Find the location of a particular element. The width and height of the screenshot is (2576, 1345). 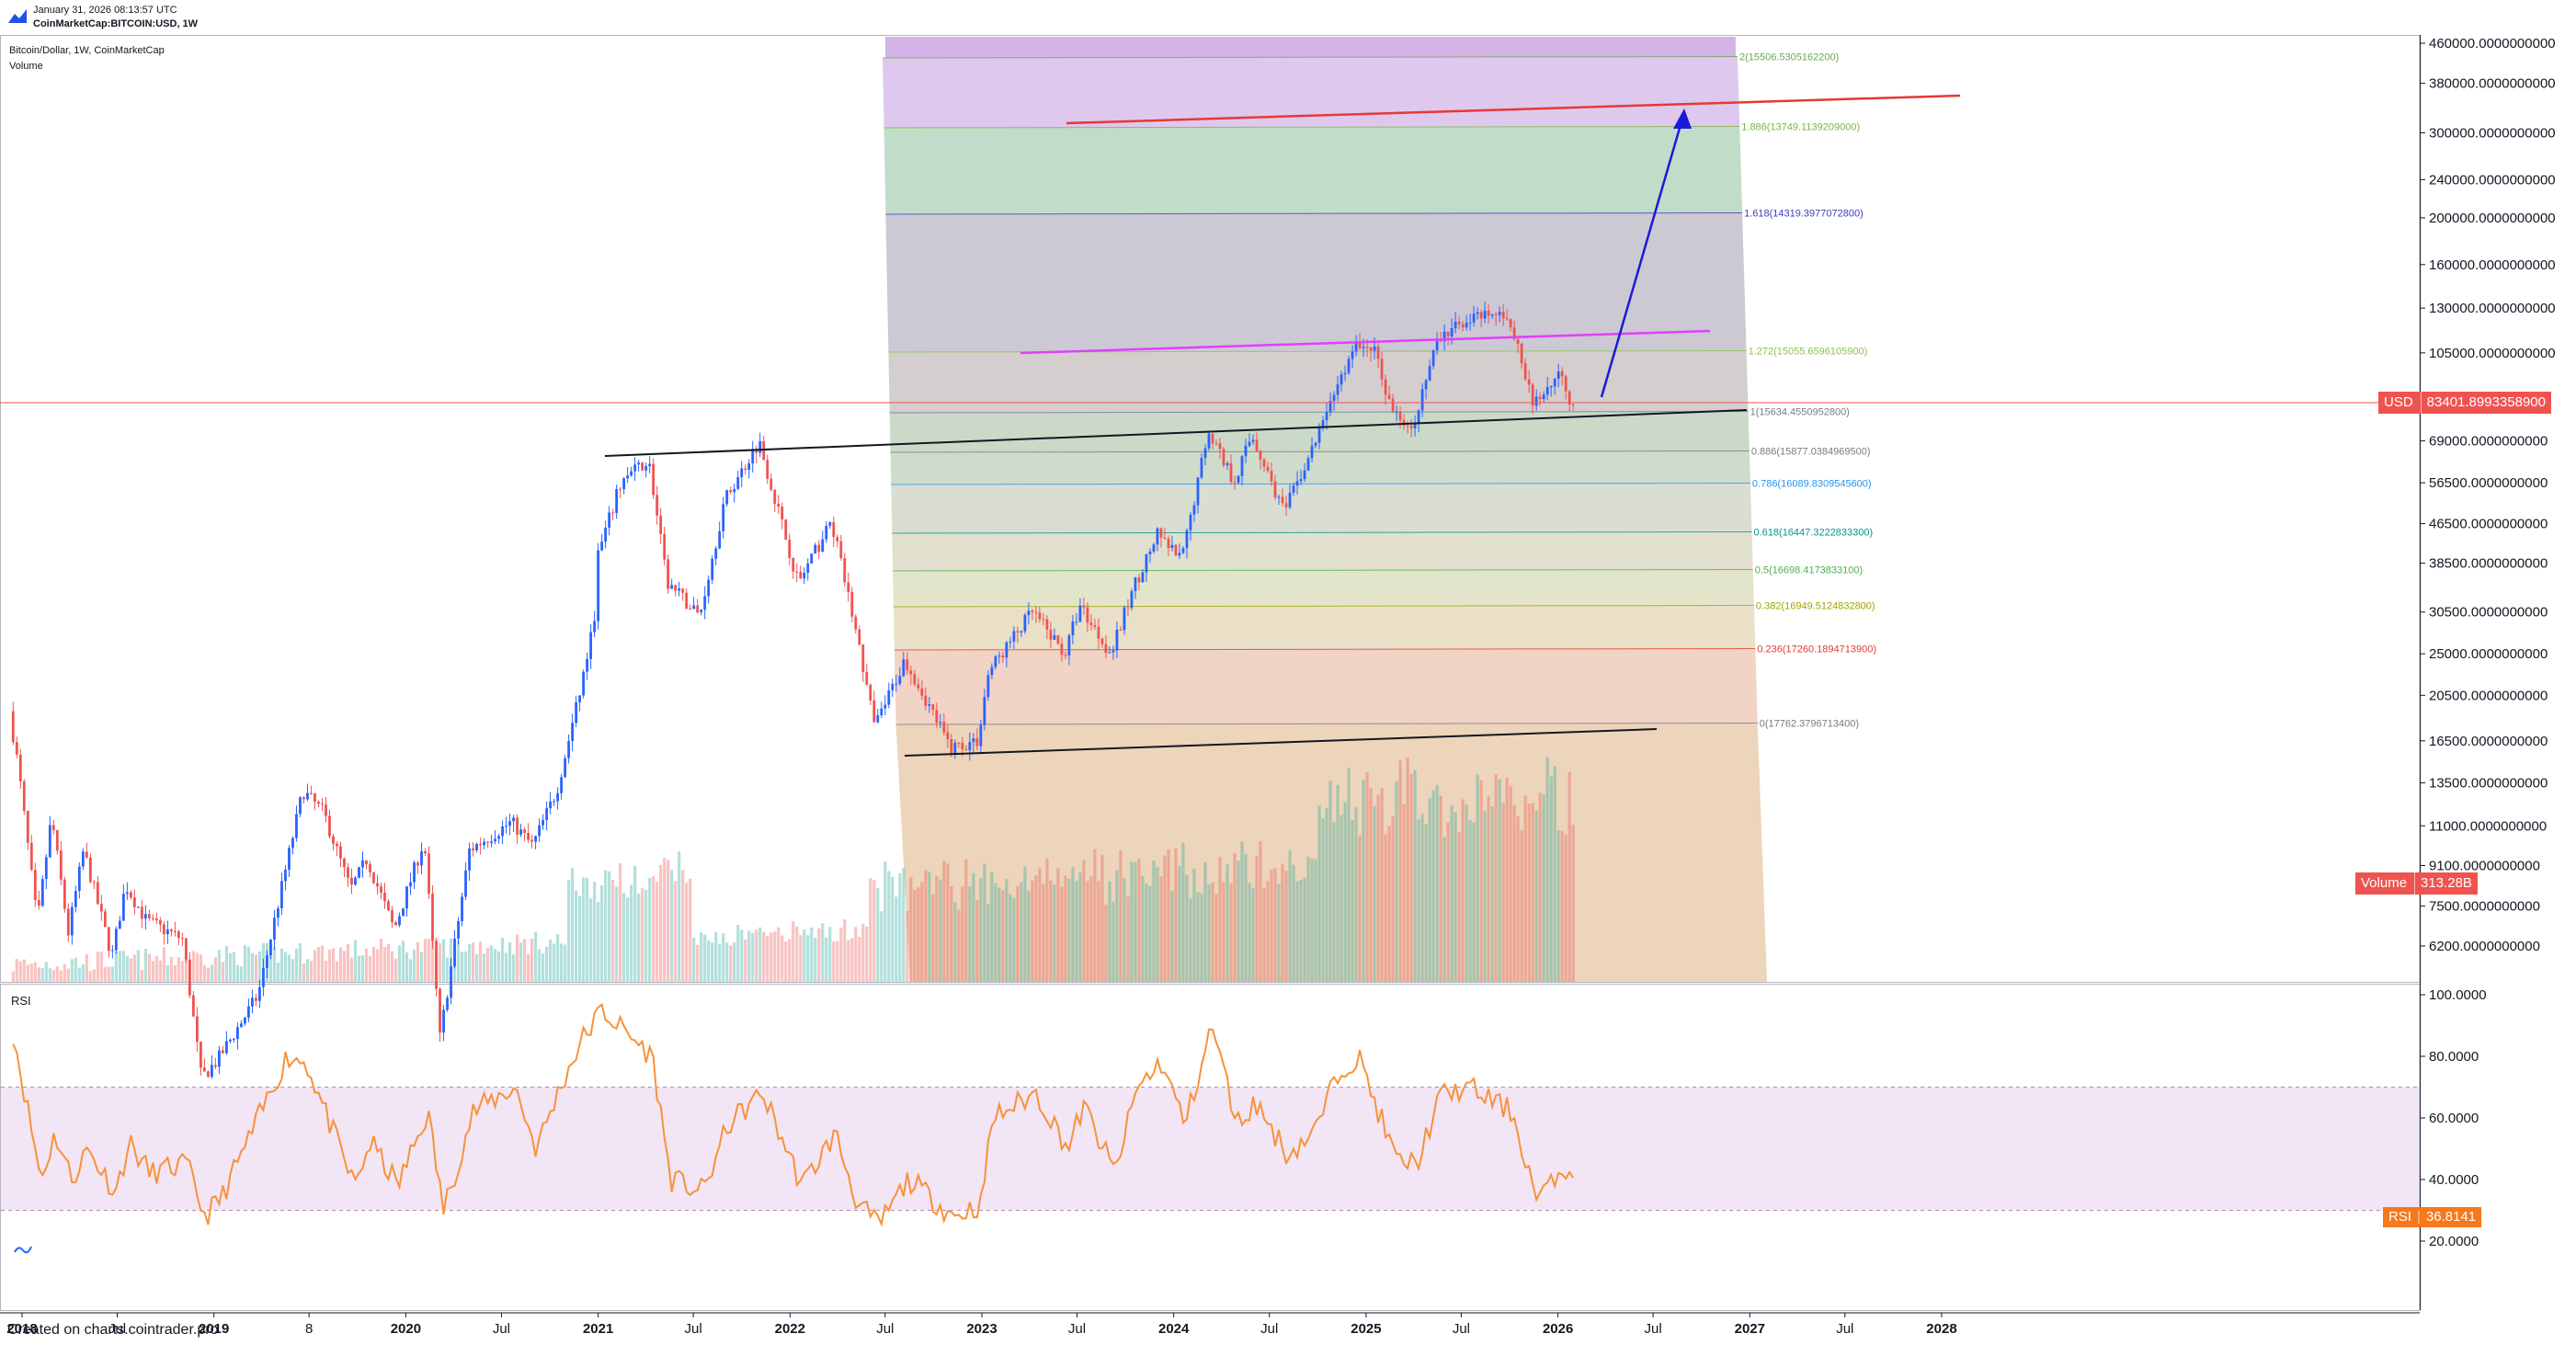

time-tick-label: 2020 is located at coordinates (406, 1329).